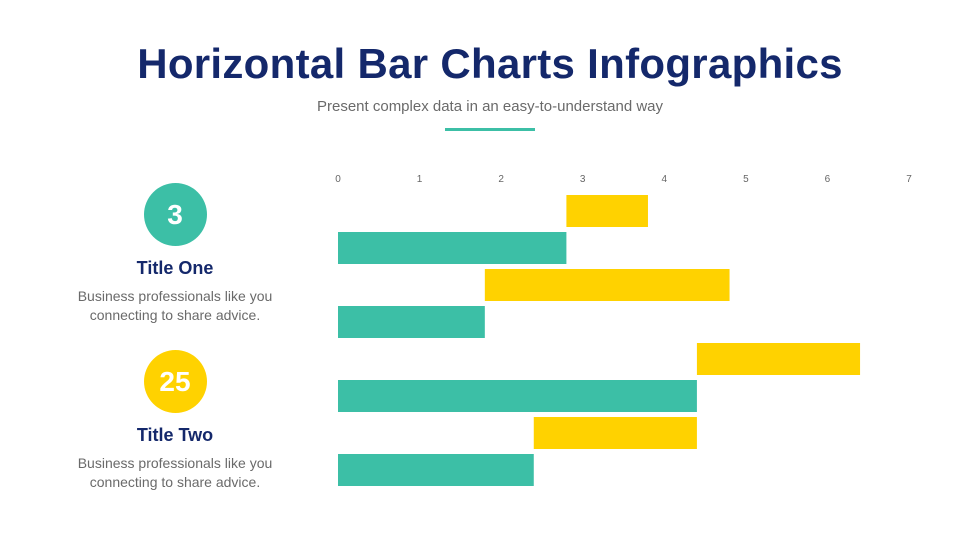 The image size is (980, 551). What do you see at coordinates (175, 482) in the screenshot?
I see `card-text-two-line-2: connecting to share advice.` at bounding box center [175, 482].